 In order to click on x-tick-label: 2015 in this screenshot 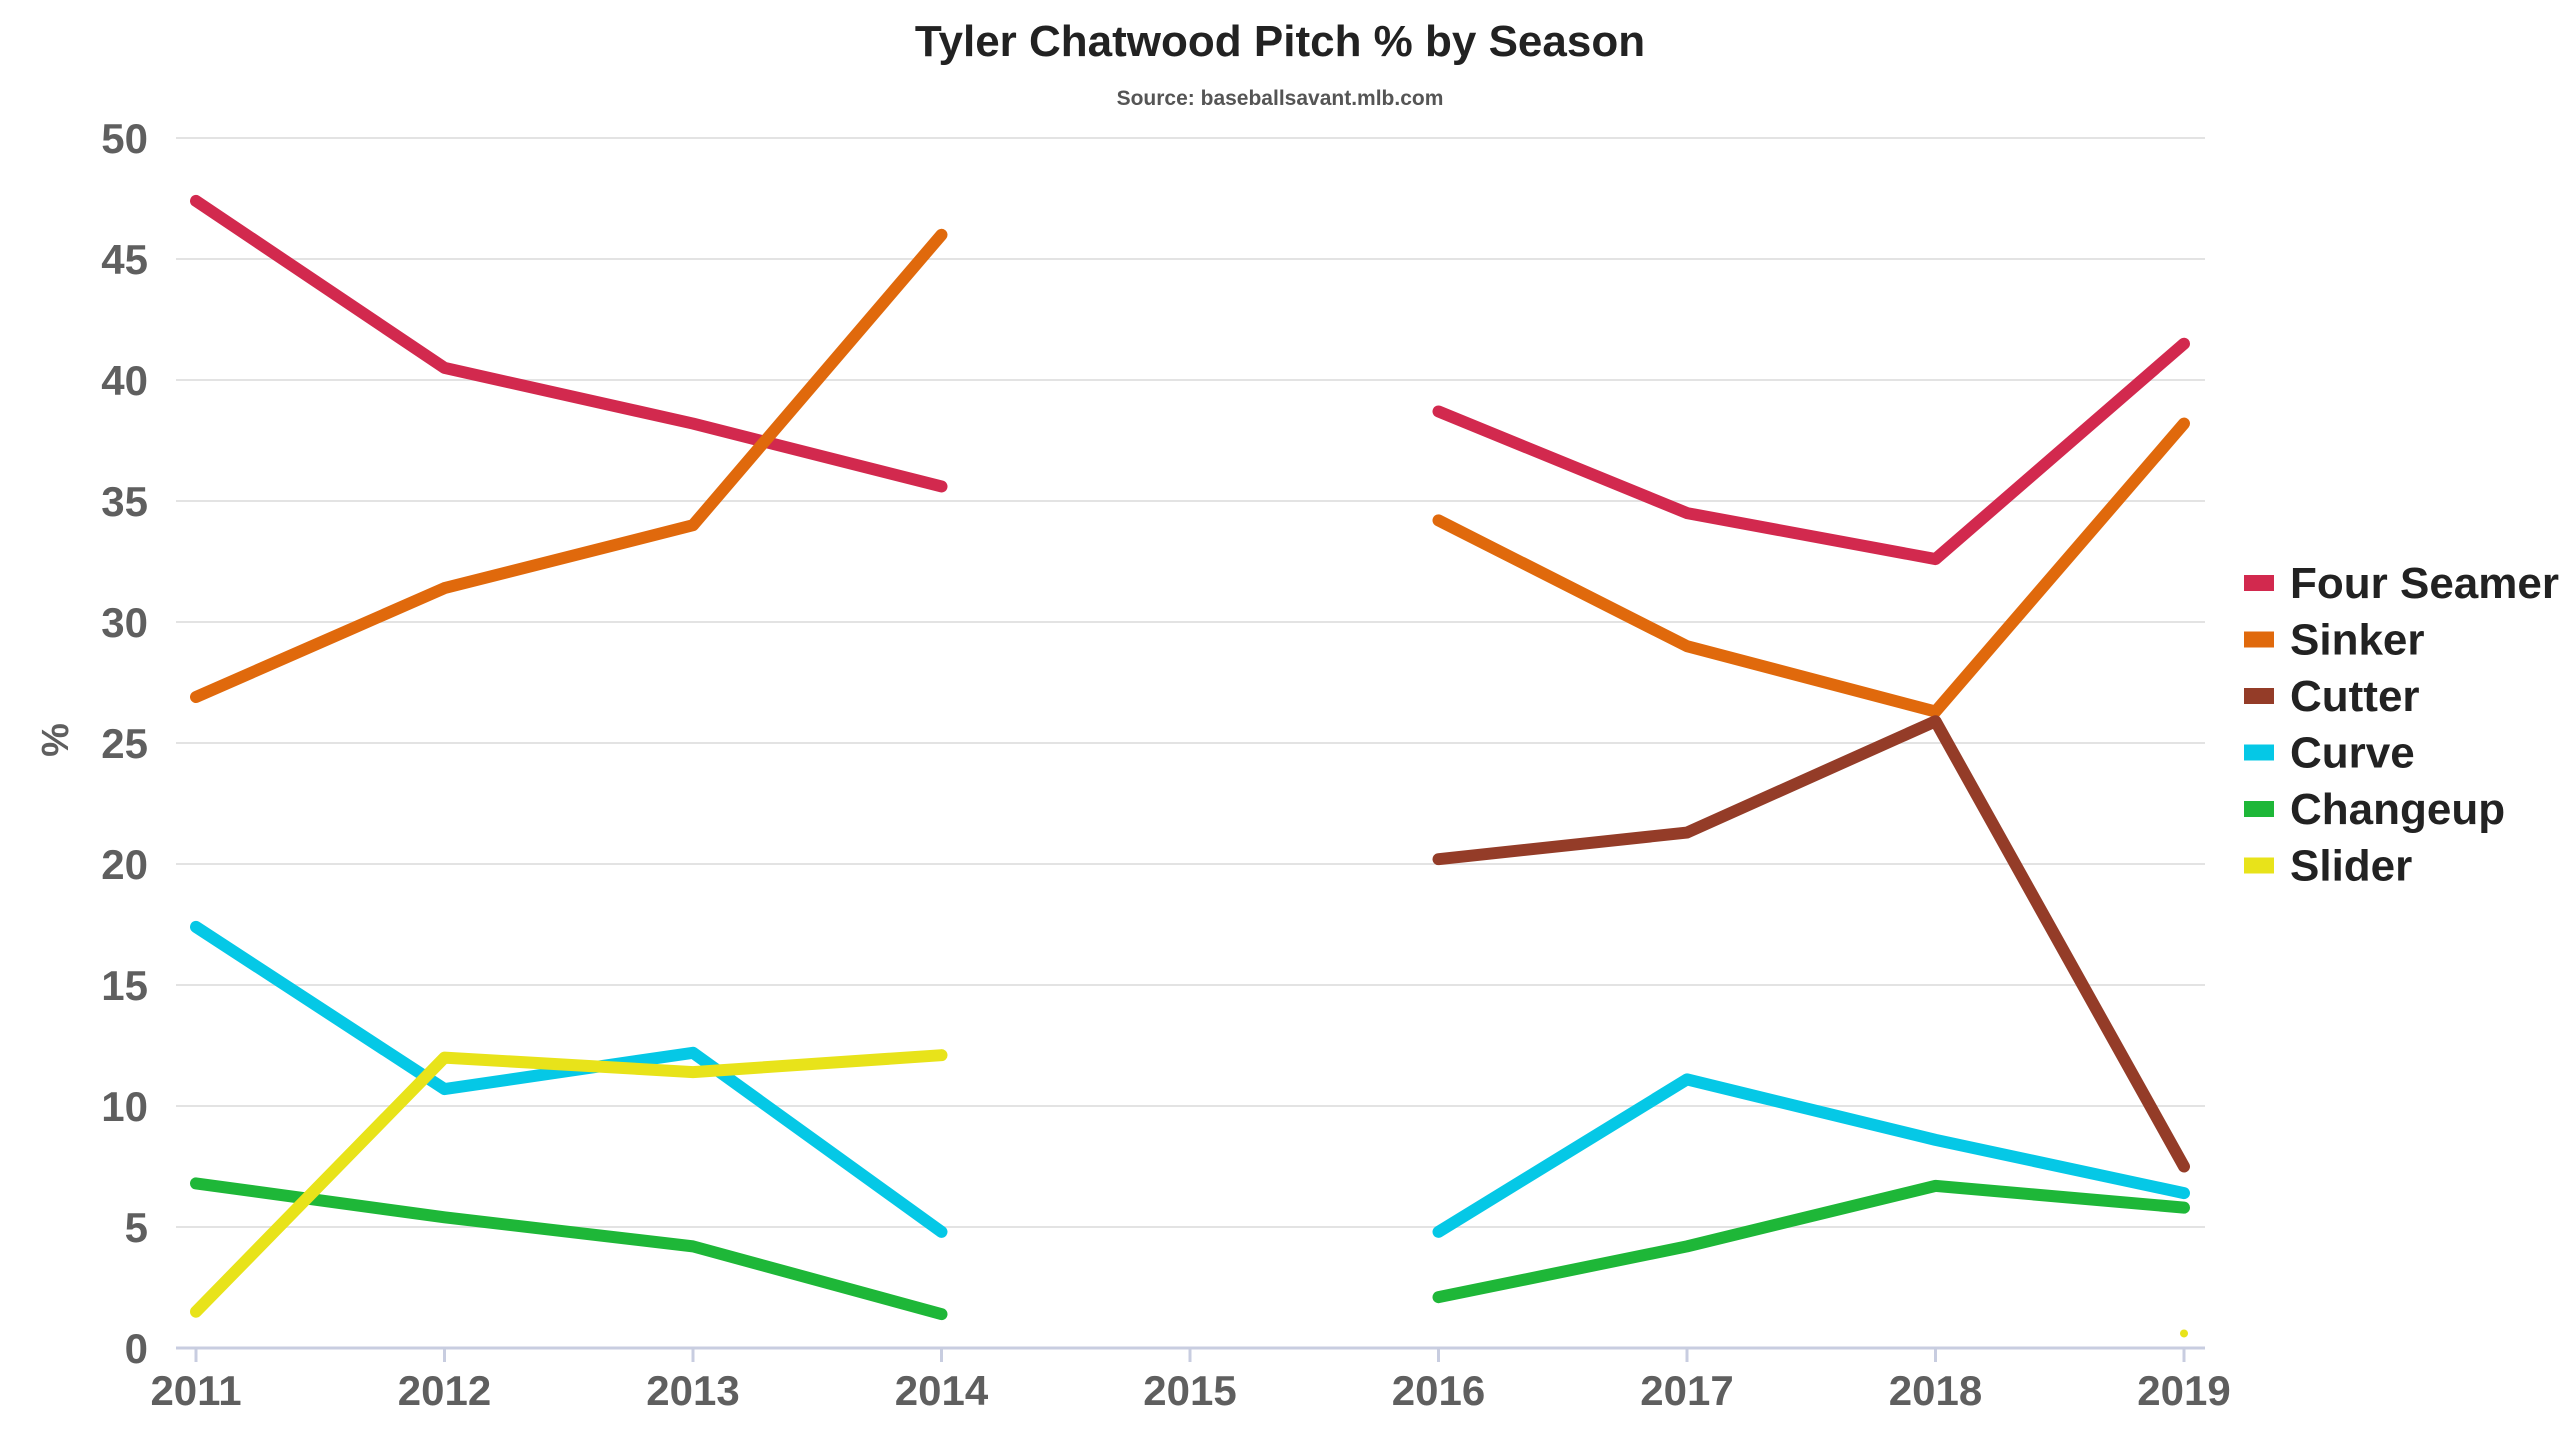, I will do `click(1189, 1390)`.